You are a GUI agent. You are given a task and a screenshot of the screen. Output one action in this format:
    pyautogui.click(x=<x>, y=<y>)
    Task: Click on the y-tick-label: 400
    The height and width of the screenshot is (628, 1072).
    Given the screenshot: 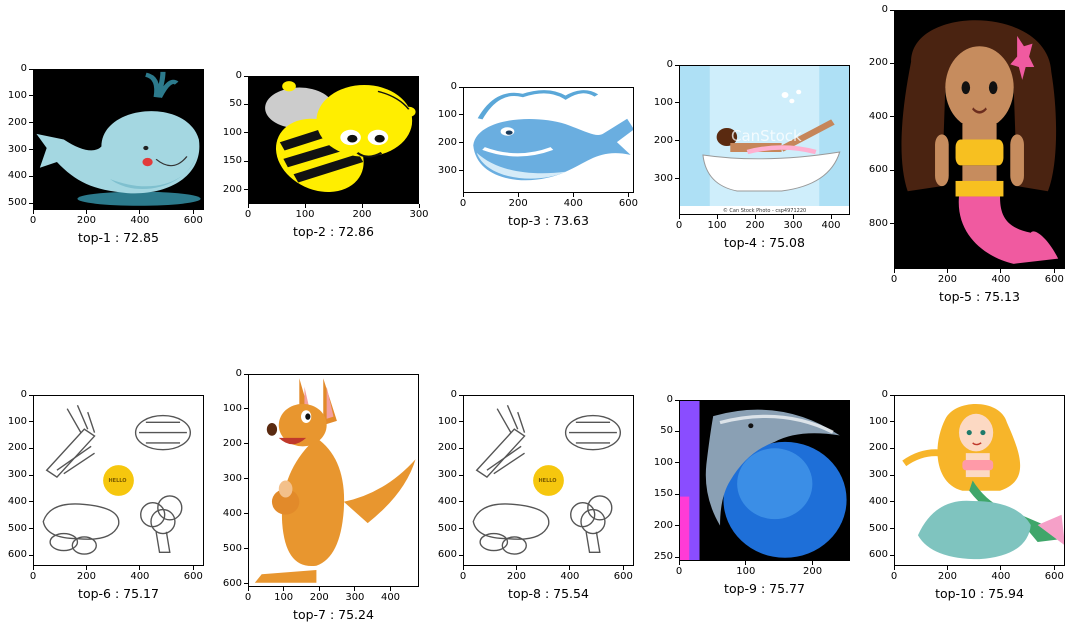 What is the action you would take?
    pyautogui.click(x=447, y=501)
    